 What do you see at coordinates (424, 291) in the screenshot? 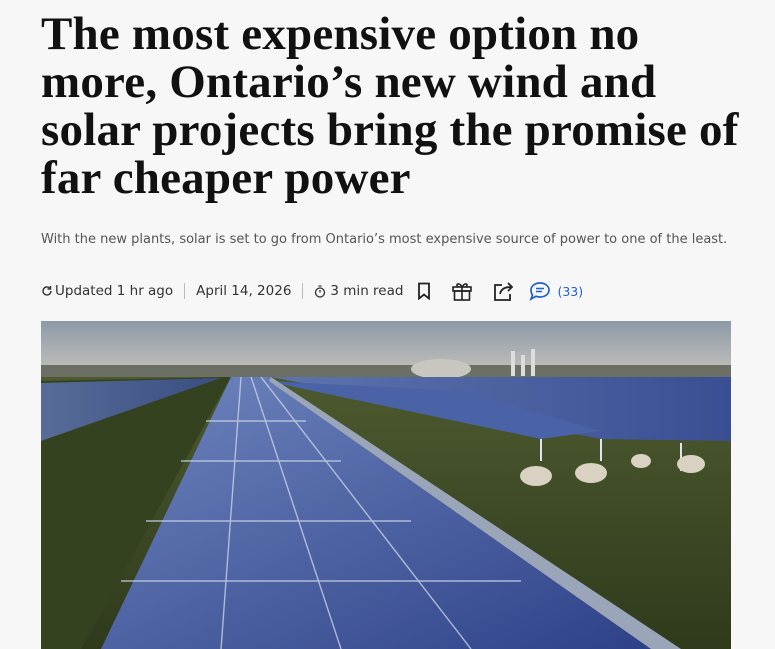
I see `bookmark-button` at bounding box center [424, 291].